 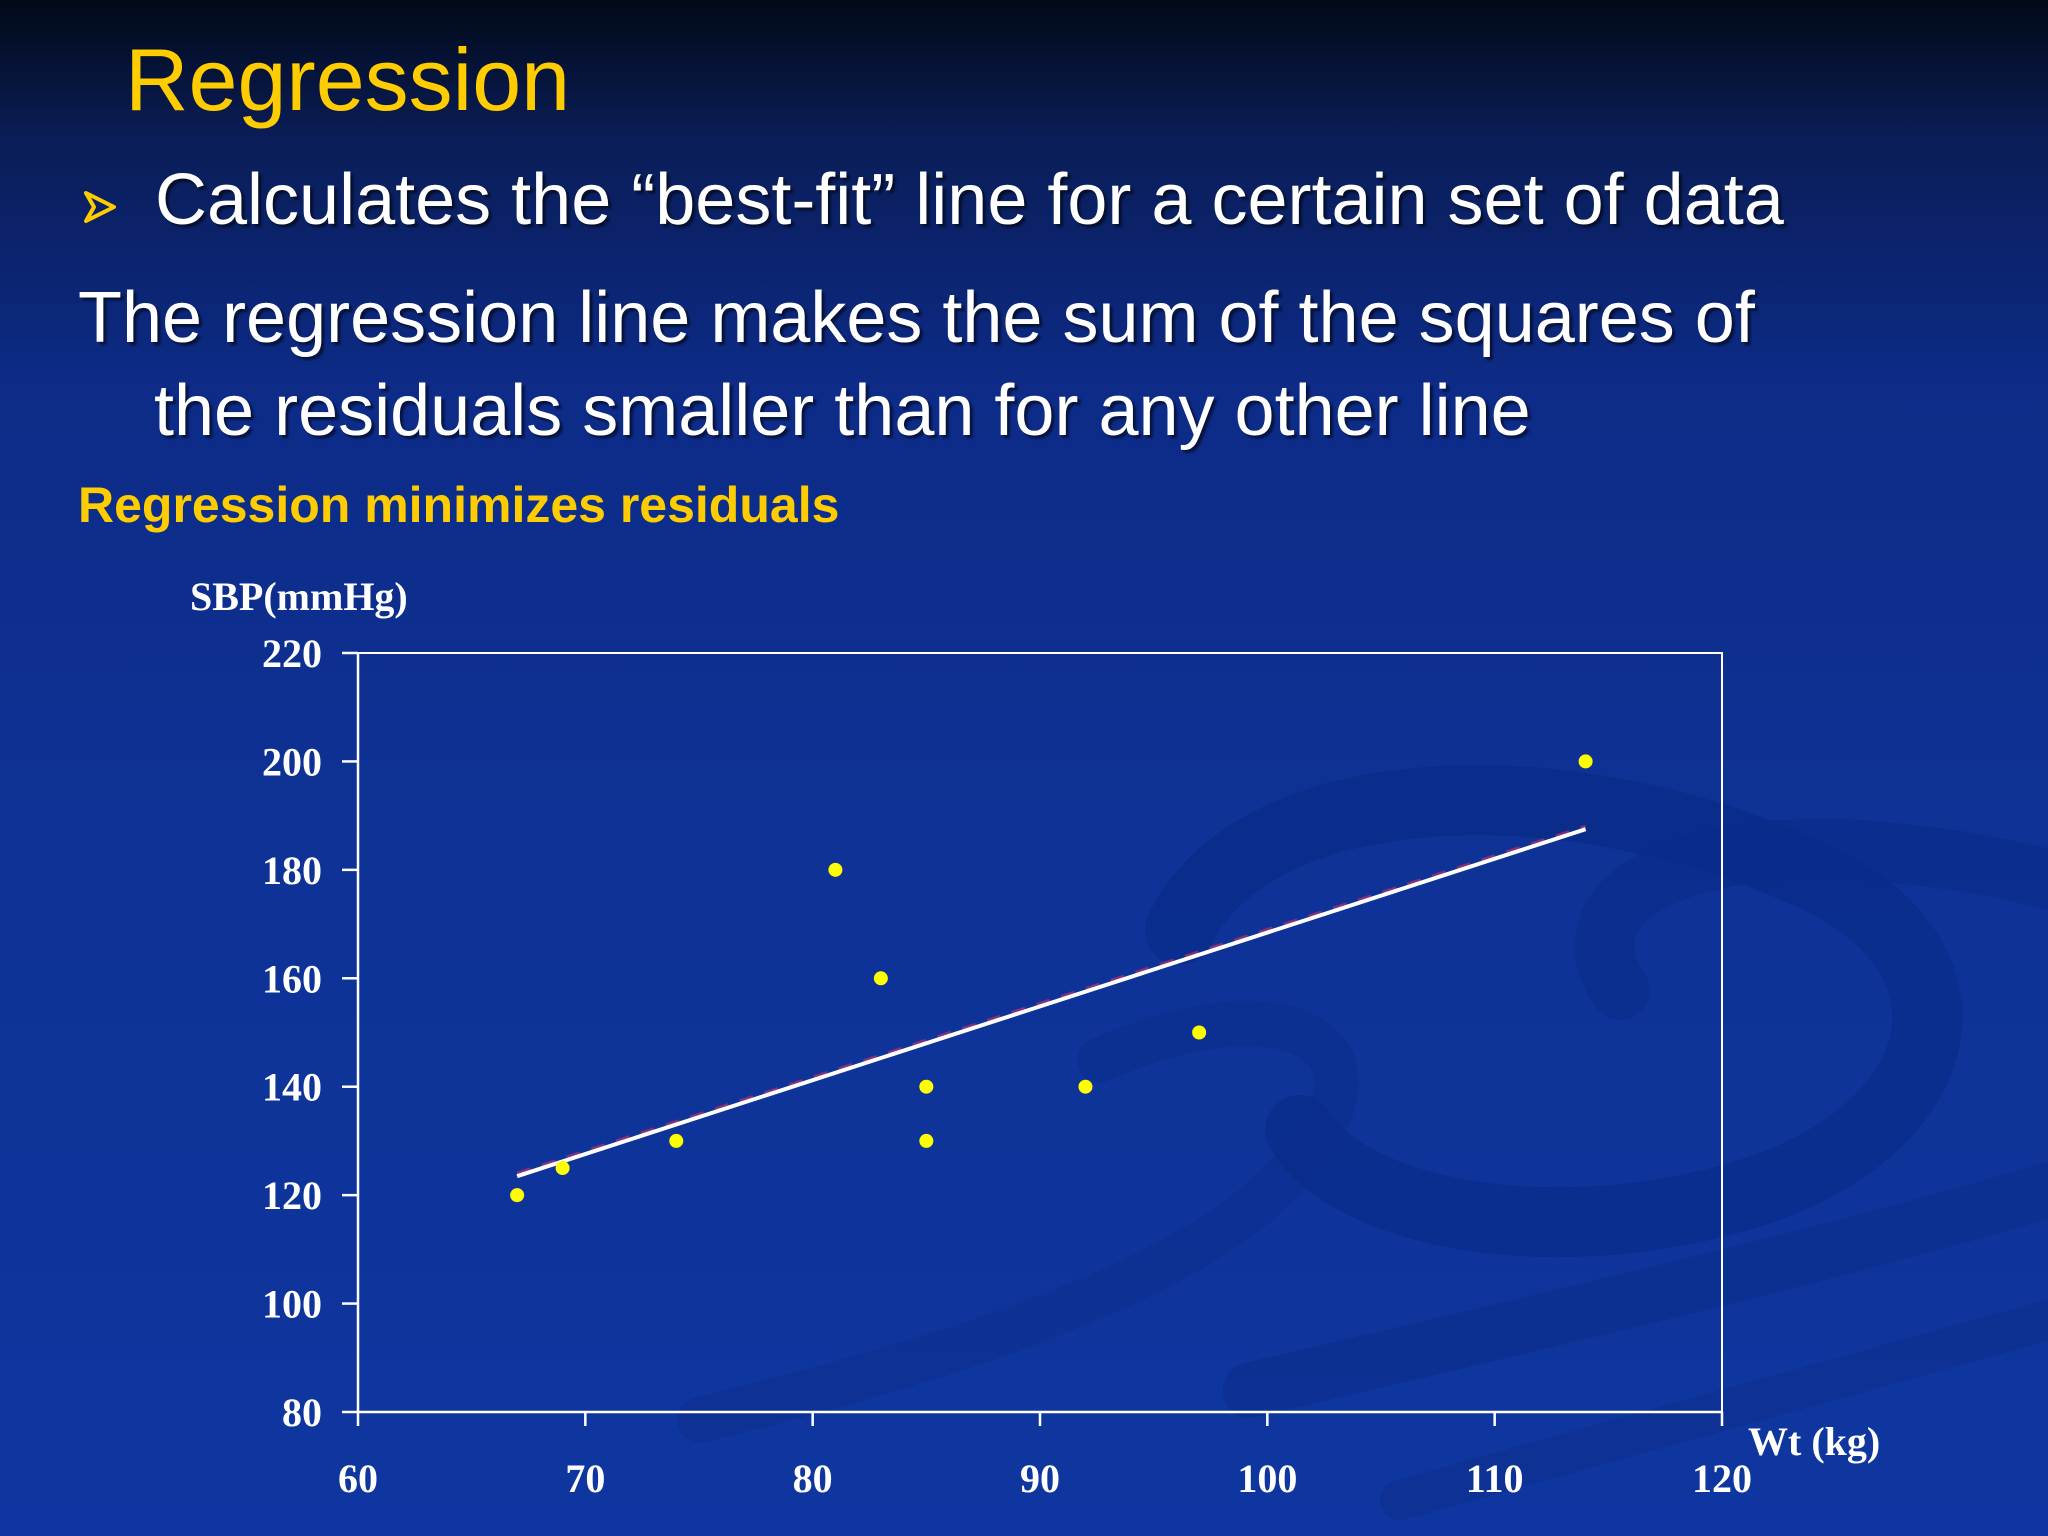 What do you see at coordinates (292, 870) in the screenshot?
I see `y-tick-label: 180` at bounding box center [292, 870].